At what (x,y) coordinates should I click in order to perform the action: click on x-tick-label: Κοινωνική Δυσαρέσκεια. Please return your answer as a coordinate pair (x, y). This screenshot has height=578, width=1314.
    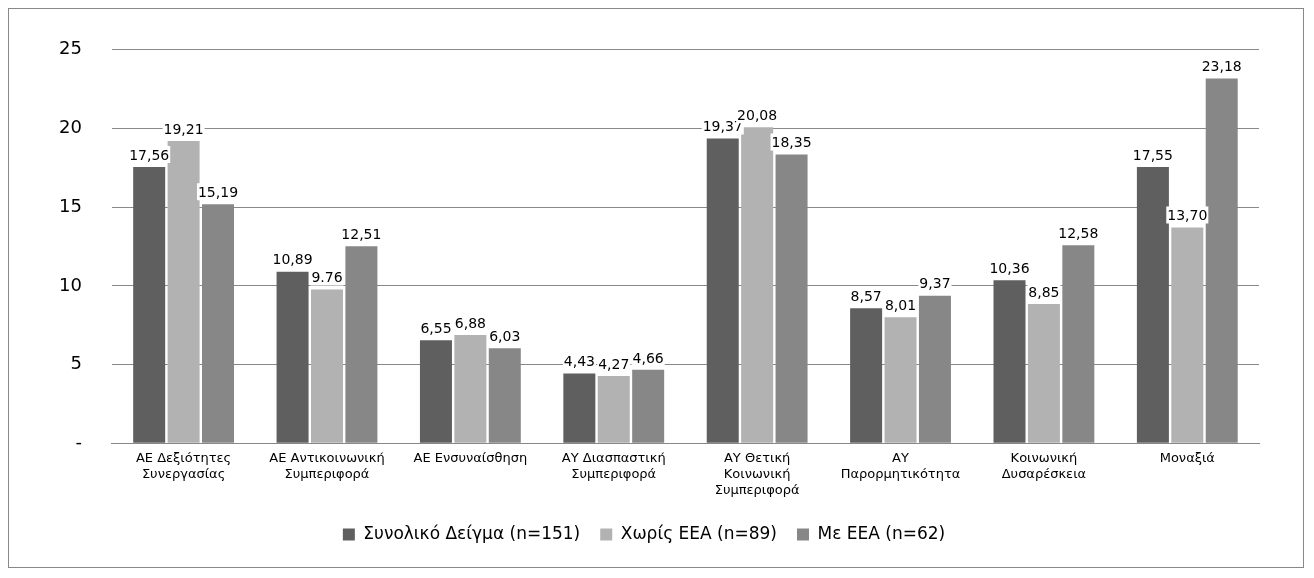
    Looking at the image, I should click on (1044, 465).